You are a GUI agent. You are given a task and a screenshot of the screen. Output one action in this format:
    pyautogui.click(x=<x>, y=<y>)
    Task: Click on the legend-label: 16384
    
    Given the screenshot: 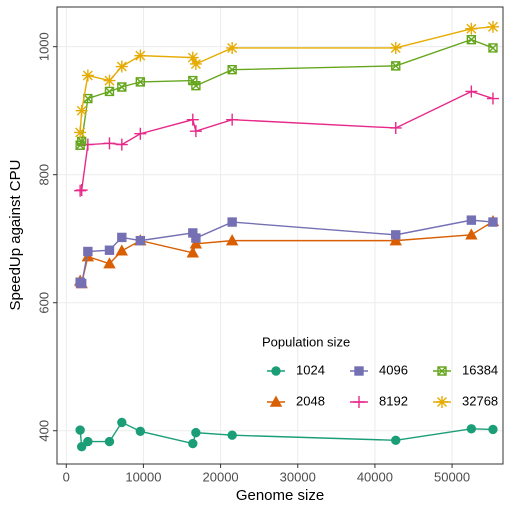 What is the action you would take?
    pyautogui.click(x=480, y=369)
    